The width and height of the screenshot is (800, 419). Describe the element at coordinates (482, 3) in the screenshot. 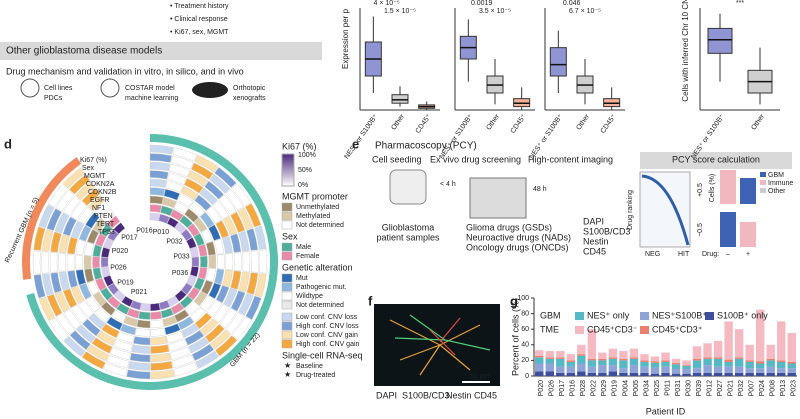

I see `p-value: 0.0019` at that location.